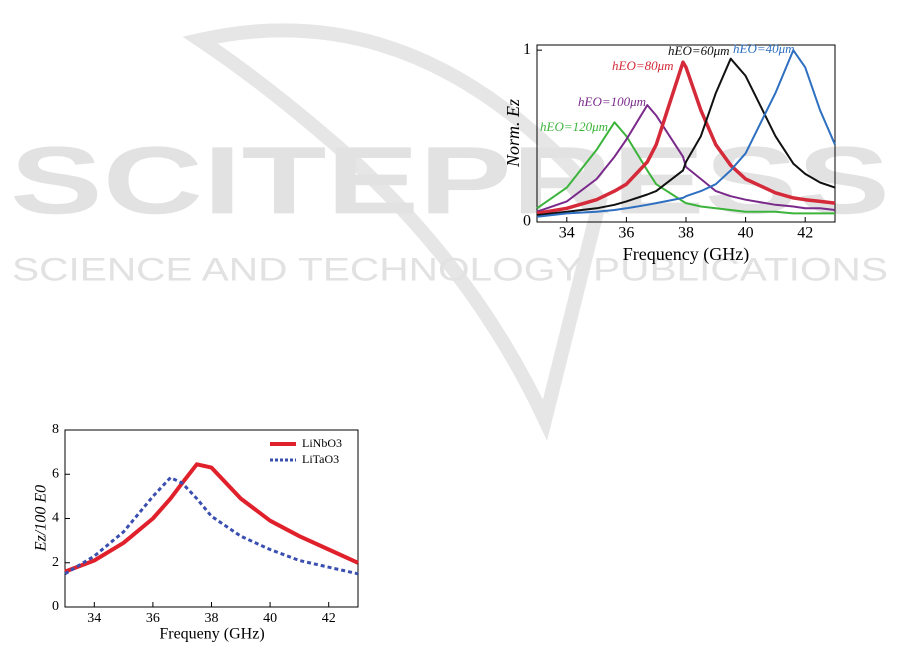 This screenshot has width=901, height=648. What do you see at coordinates (55, 518) in the screenshot?
I see `y-tick-label: 4` at bounding box center [55, 518].